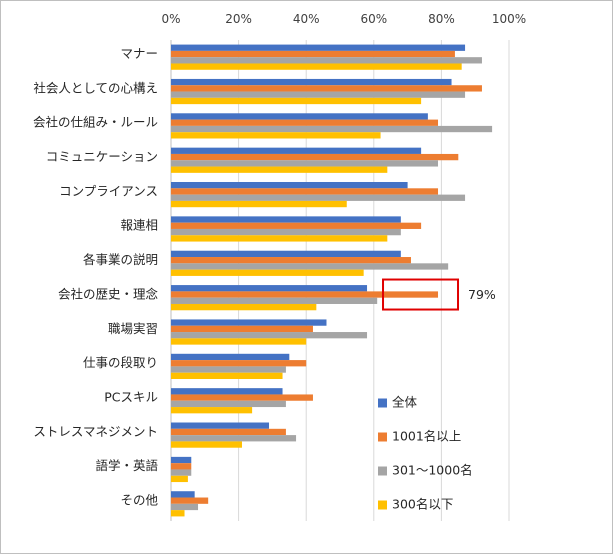 This screenshot has width=613, height=555. Describe the element at coordinates (133, 328) in the screenshot. I see `category-label: 職場実習` at that location.